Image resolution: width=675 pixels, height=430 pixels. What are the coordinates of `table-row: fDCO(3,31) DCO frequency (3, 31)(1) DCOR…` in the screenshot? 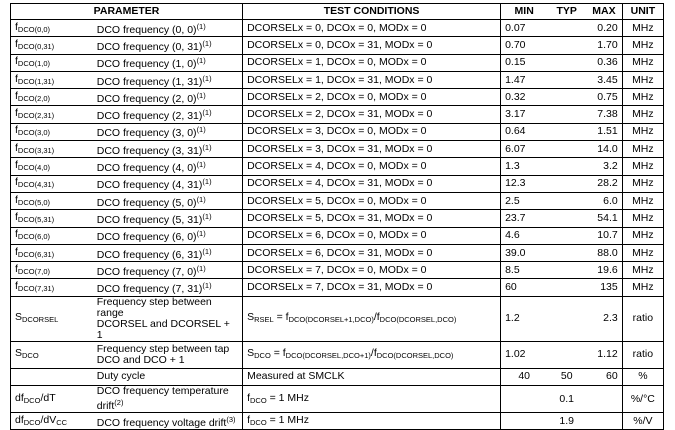 It's located at (337, 149).